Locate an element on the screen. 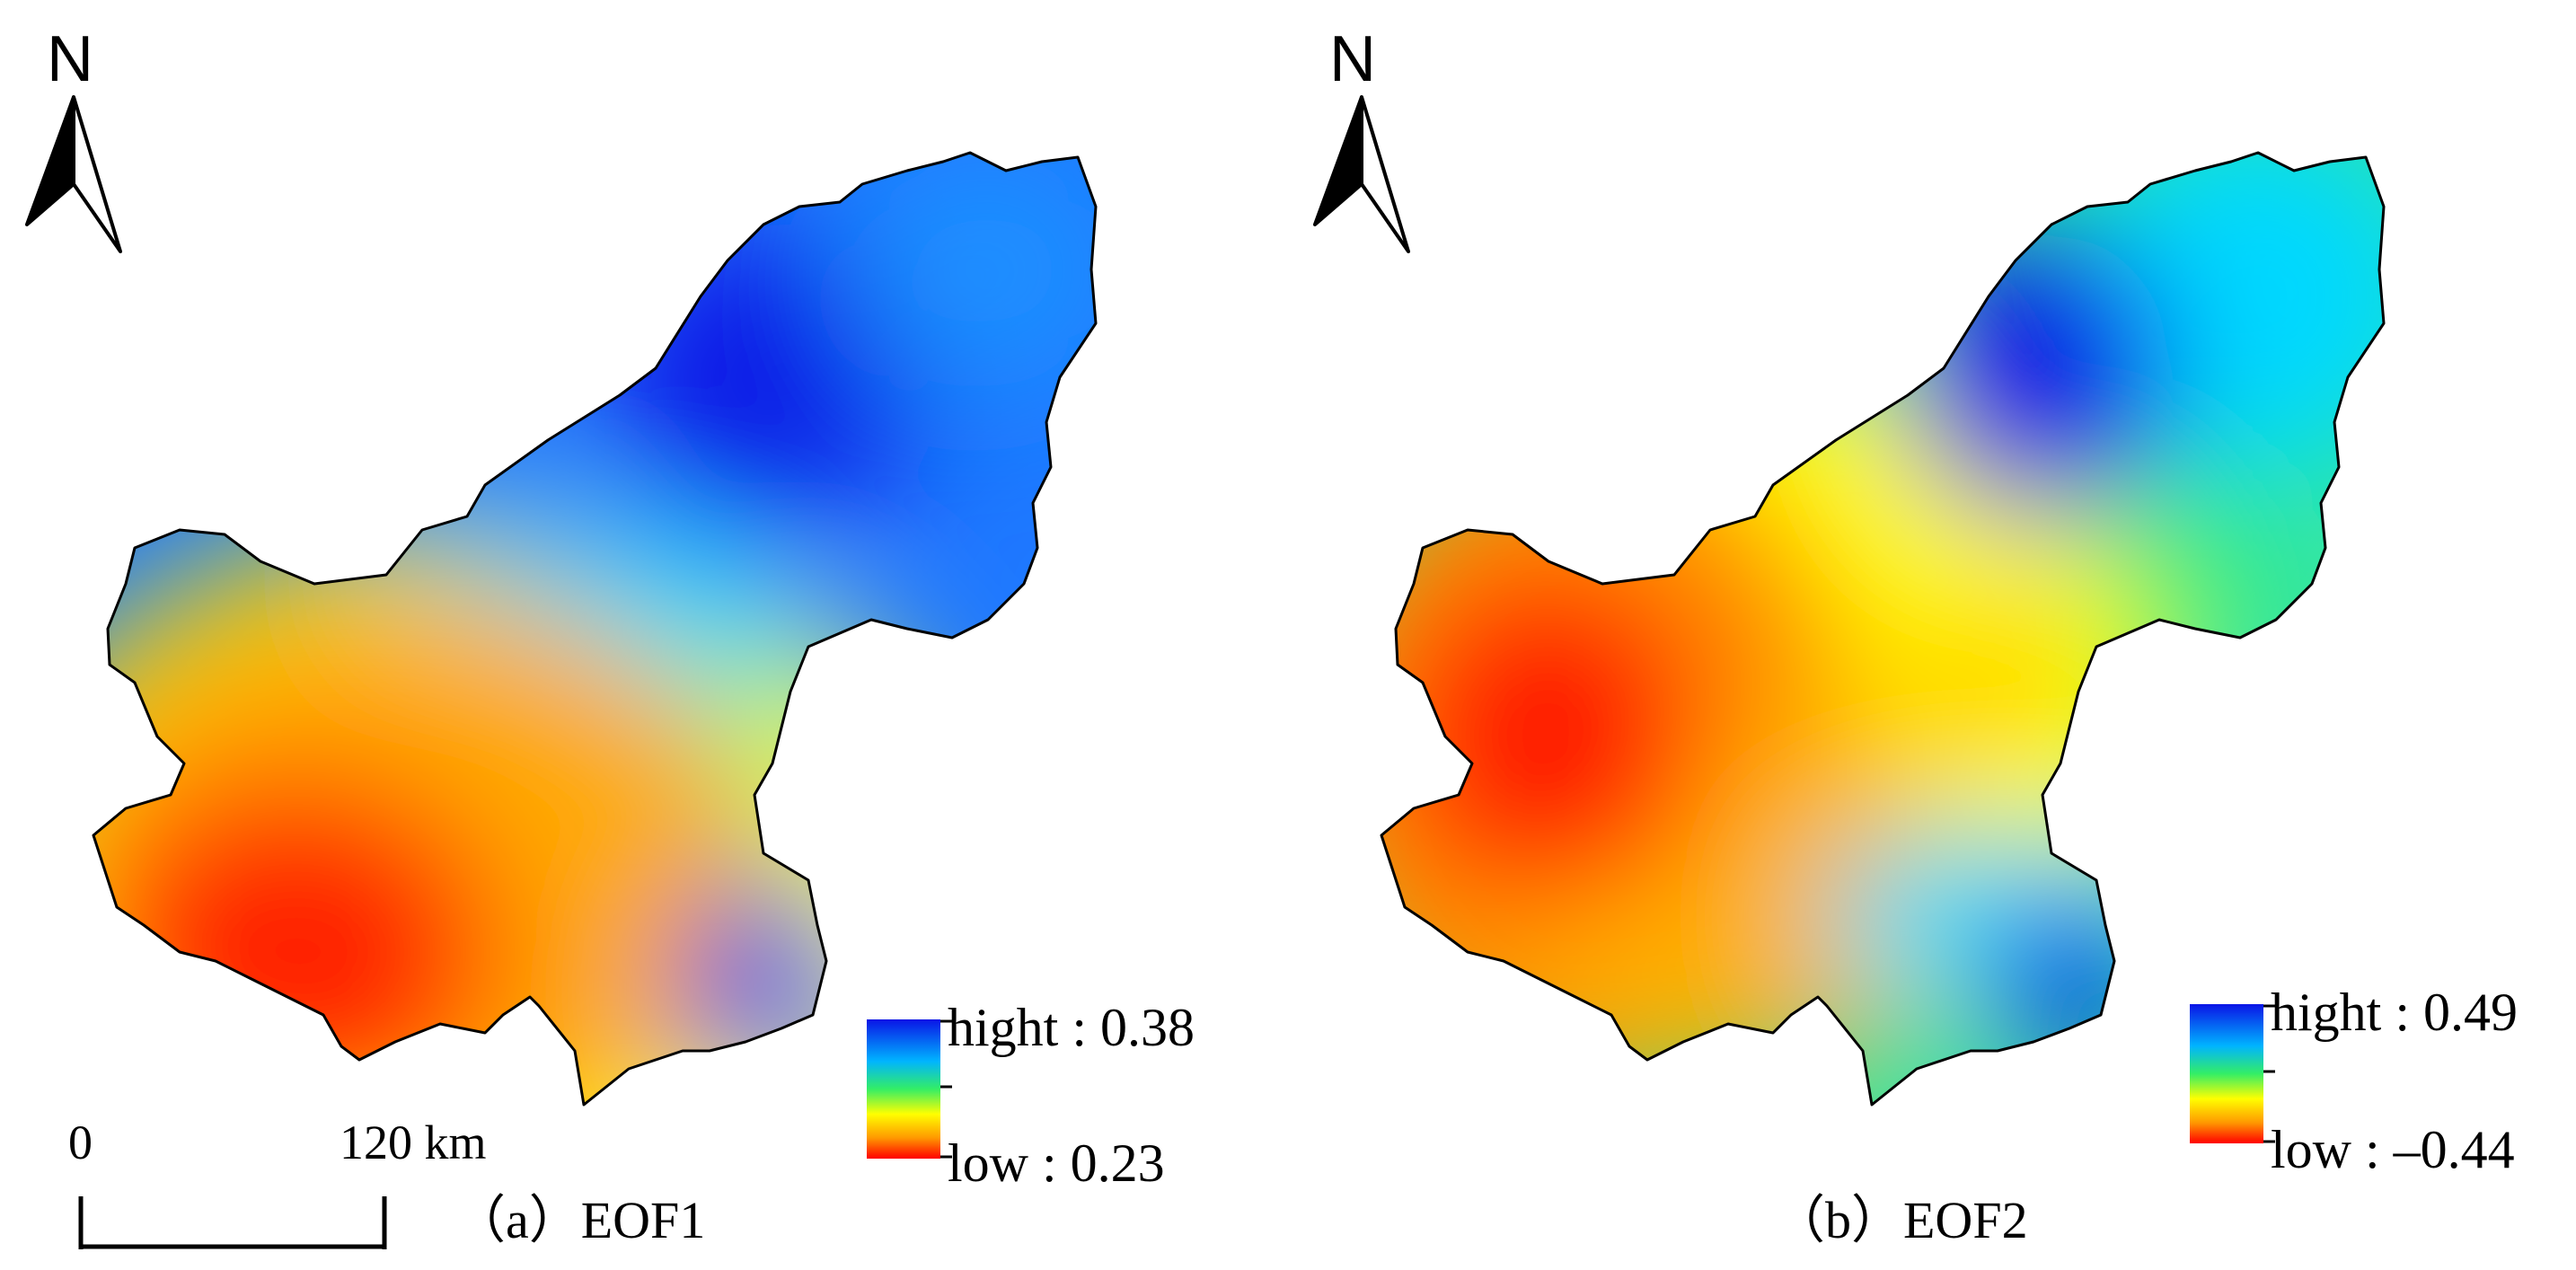  scale-unit: km is located at coordinates (455, 1143).